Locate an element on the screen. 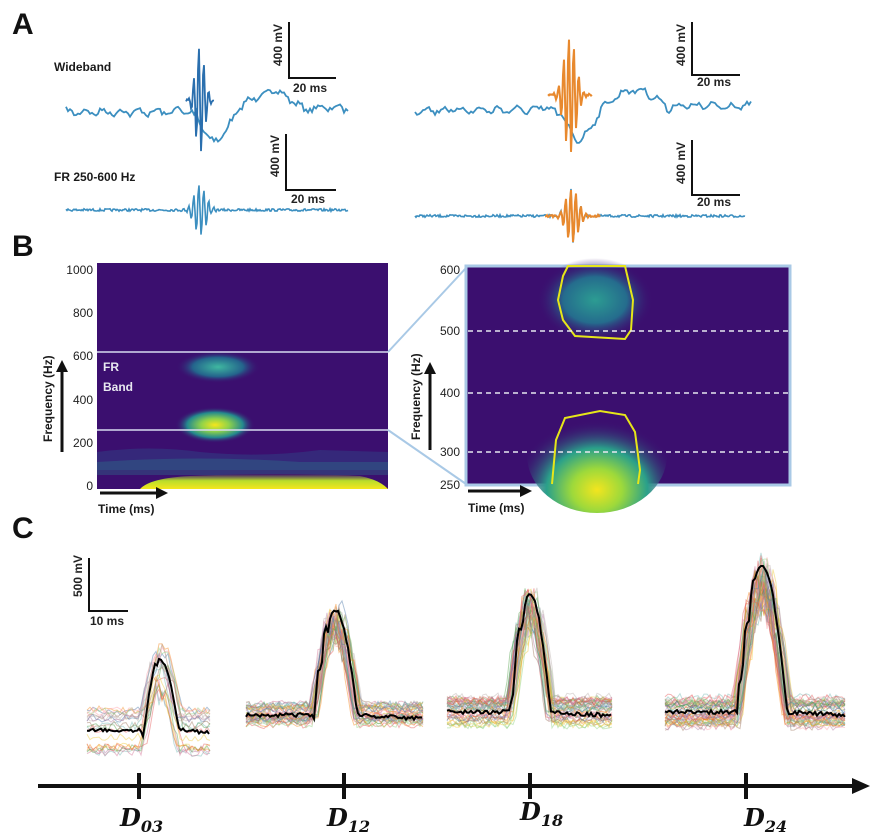  wideband-trace-right is located at coordinates (583, 95).